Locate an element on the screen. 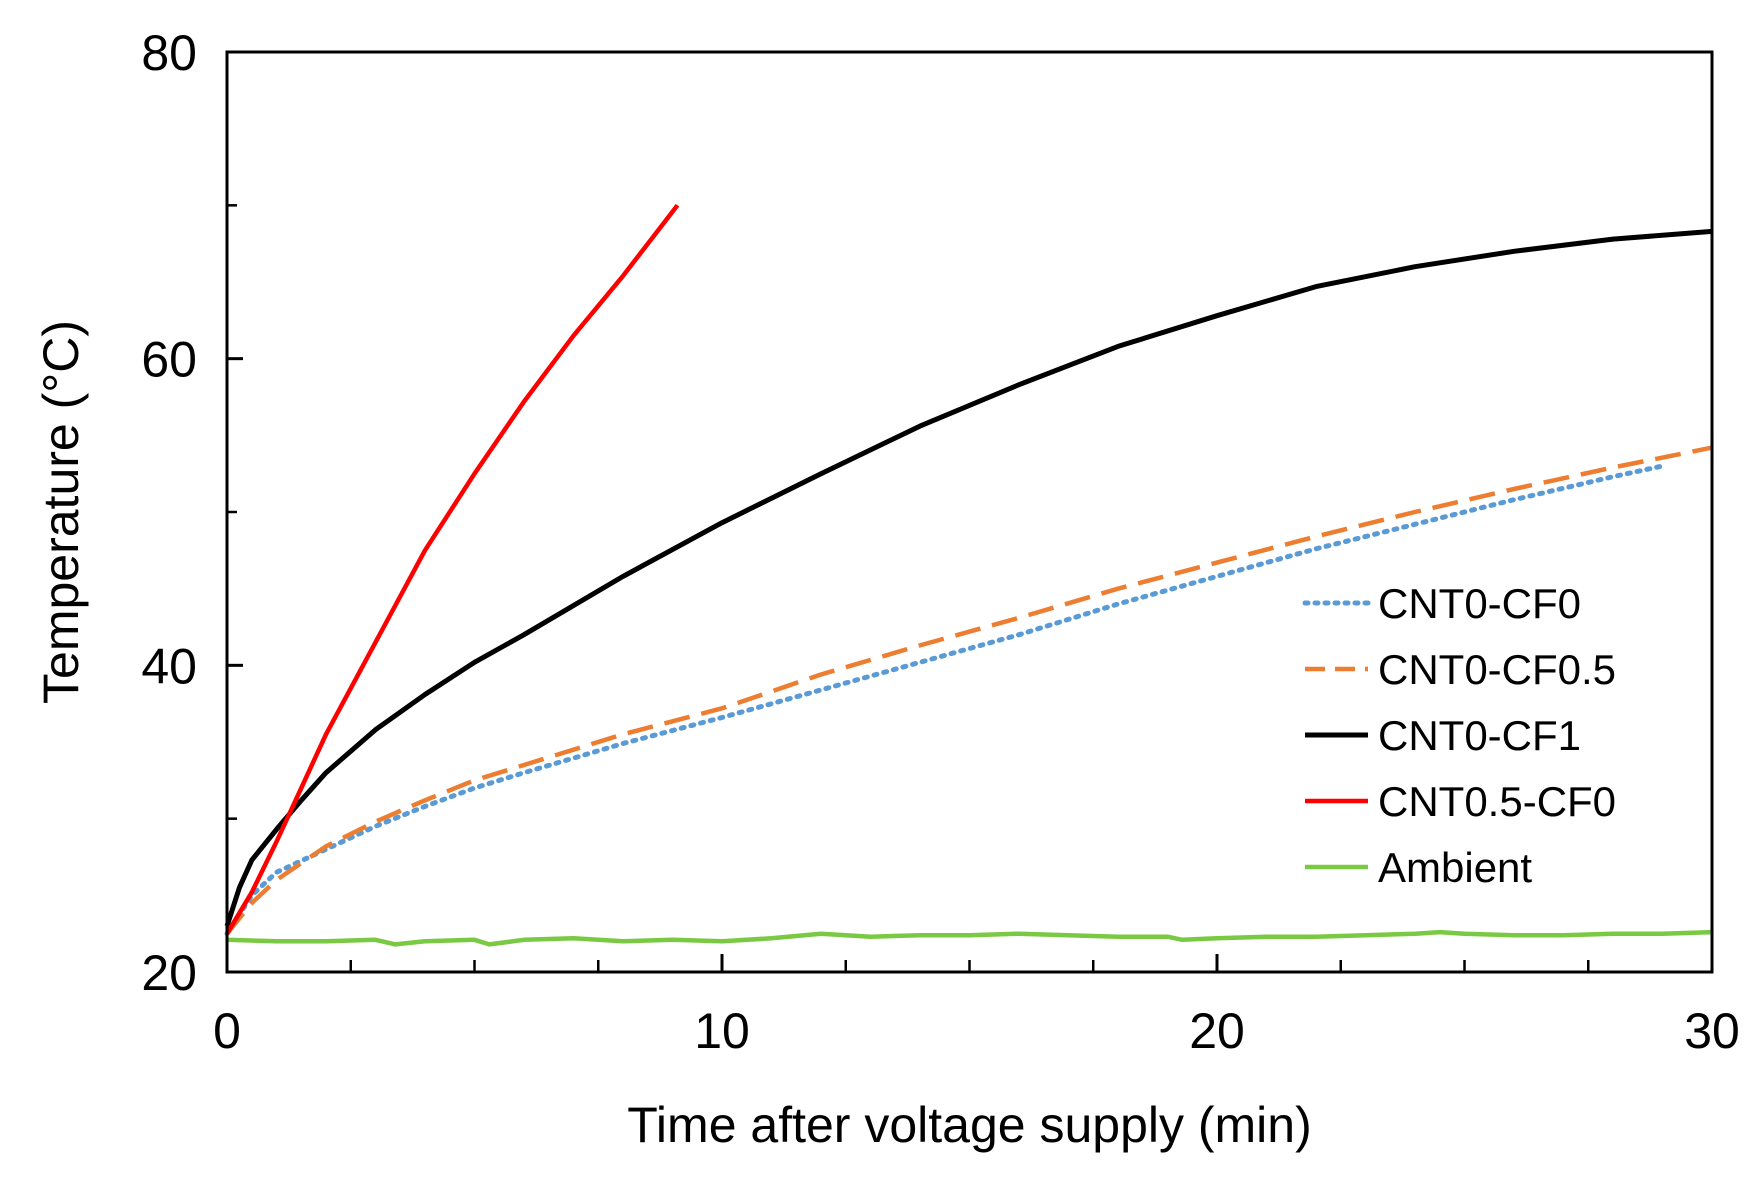  legend-label: CNT0-CF0.5 is located at coordinates (1497, 669).